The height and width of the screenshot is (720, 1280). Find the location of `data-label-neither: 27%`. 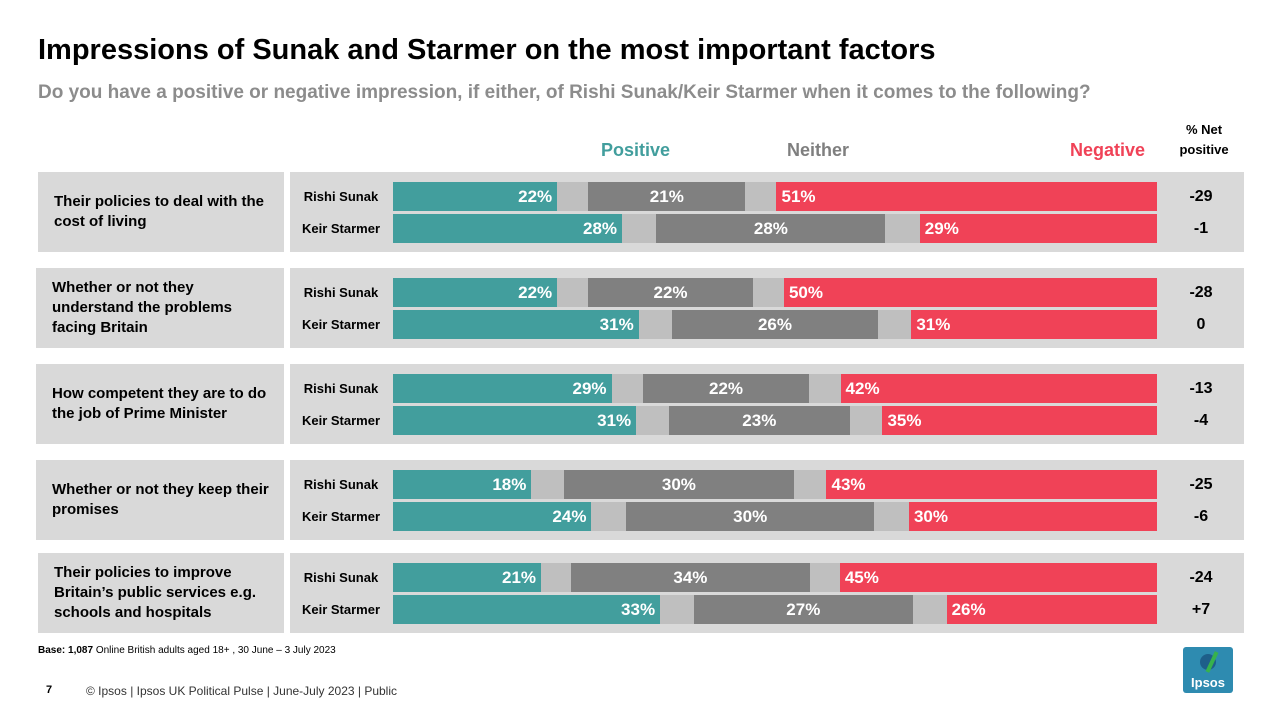

data-label-neither: 27% is located at coordinates (803, 609).